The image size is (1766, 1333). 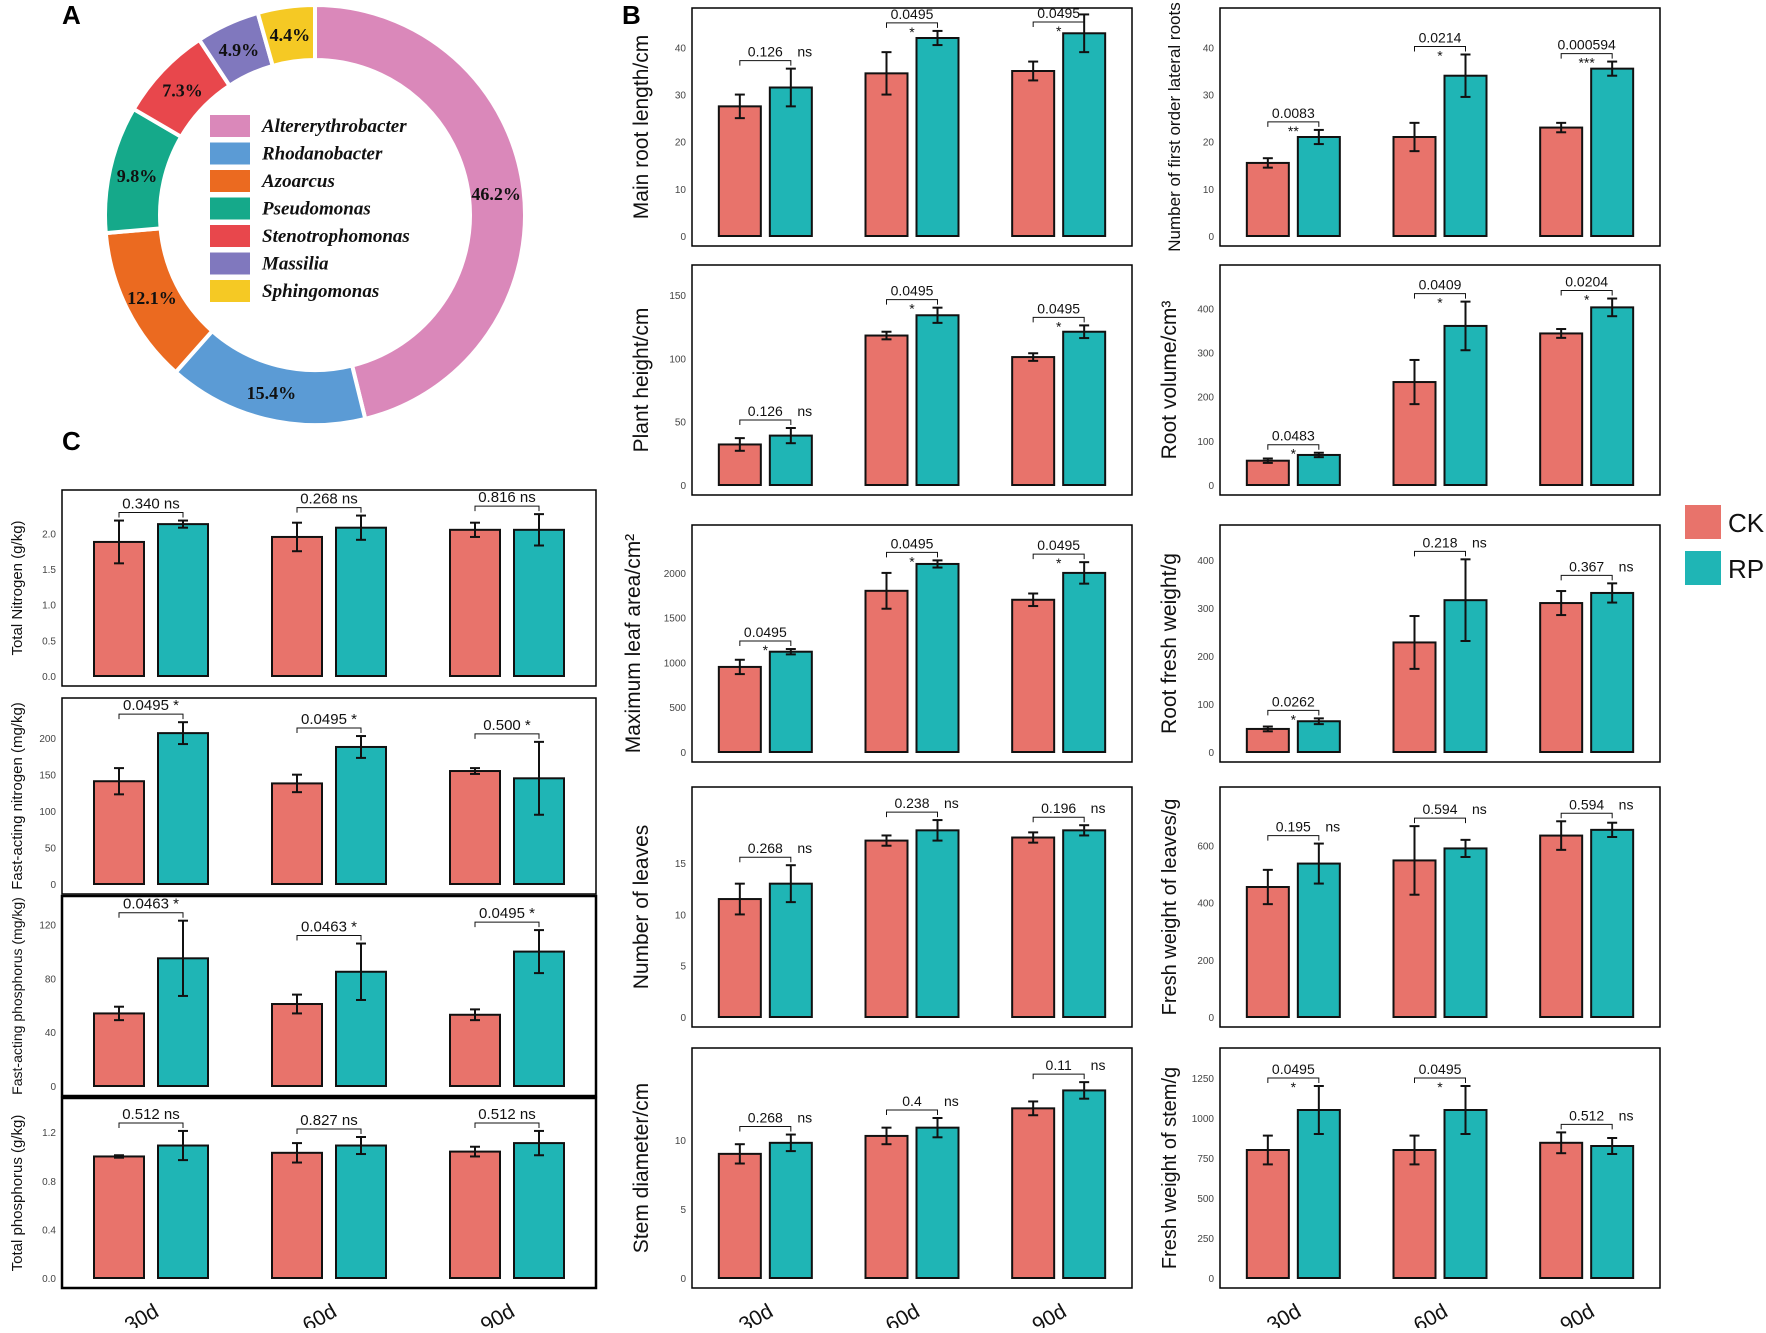 What do you see at coordinates (677, 708) in the screenshot?
I see `y-tick-label: 500` at bounding box center [677, 708].